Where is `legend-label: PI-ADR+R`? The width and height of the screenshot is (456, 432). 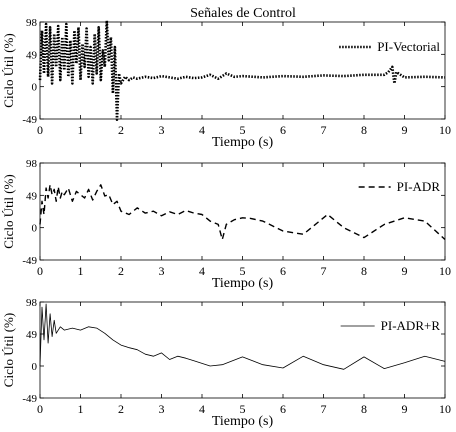 legend-label: PI-ADR+R is located at coordinates (411, 325).